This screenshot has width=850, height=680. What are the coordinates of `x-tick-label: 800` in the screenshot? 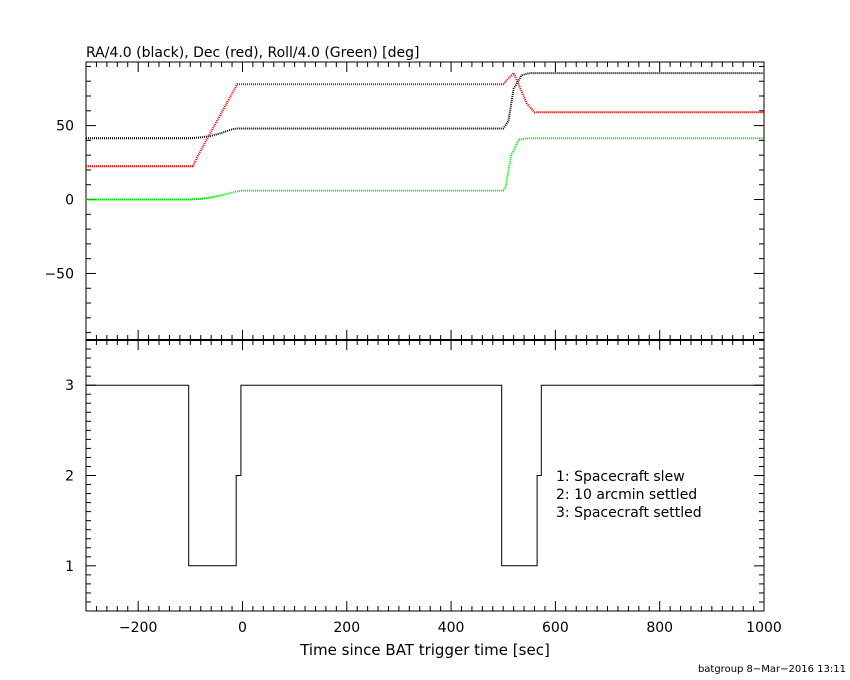 It's located at (659, 628).